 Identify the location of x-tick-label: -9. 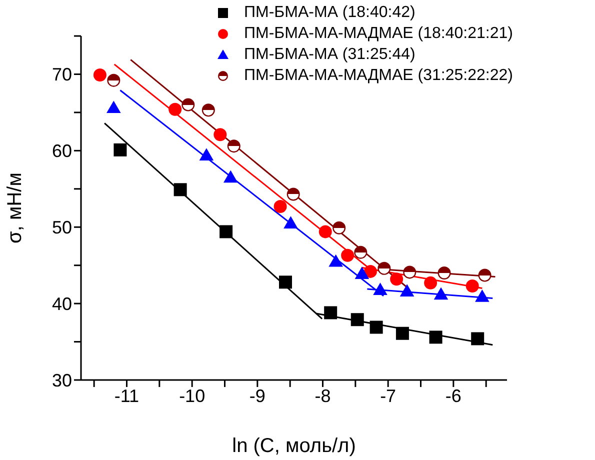
(257, 396).